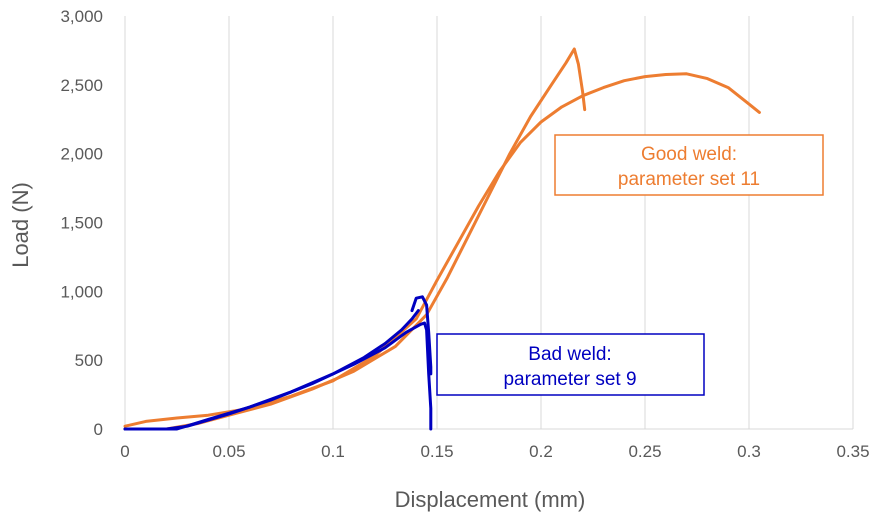  I want to click on bad-weld-annotation-box, so click(570, 364).